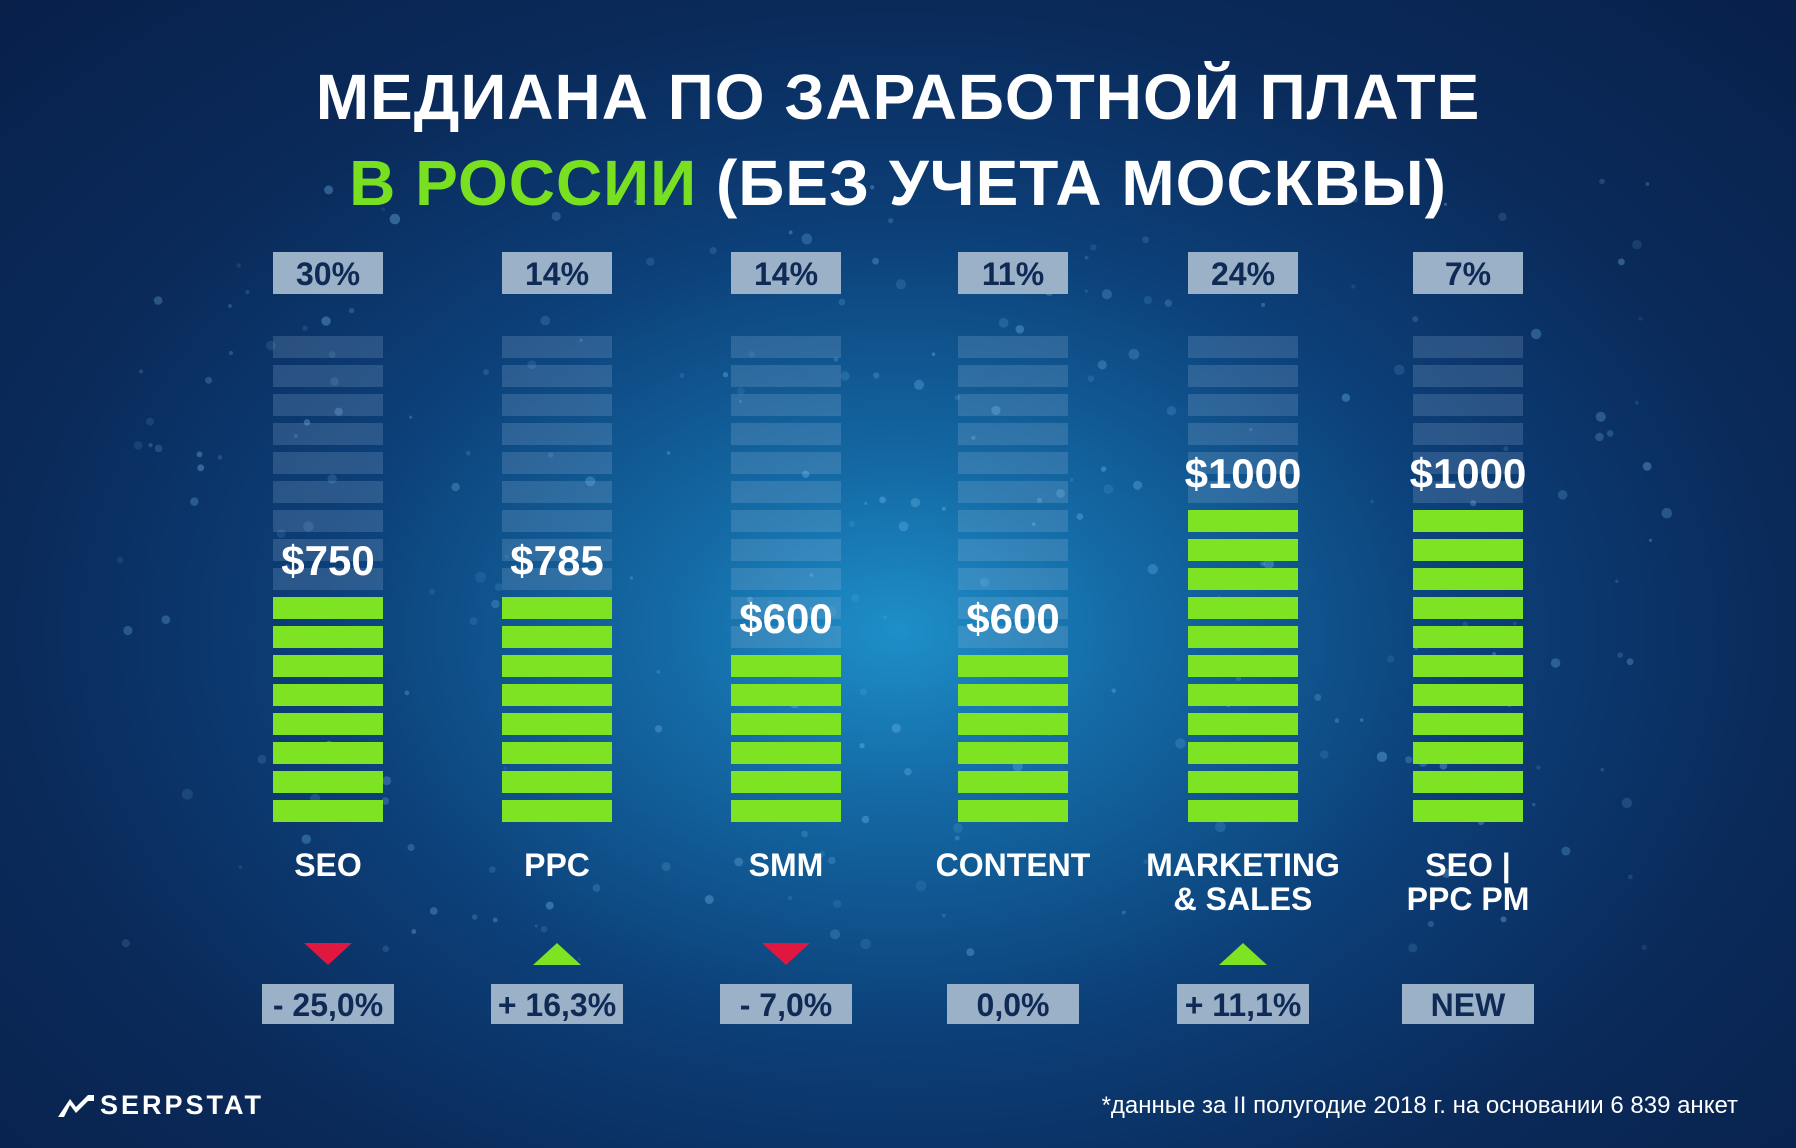 The height and width of the screenshot is (1148, 1796). What do you see at coordinates (1243, 899) in the screenshot?
I see `category-label-line: & SALES` at bounding box center [1243, 899].